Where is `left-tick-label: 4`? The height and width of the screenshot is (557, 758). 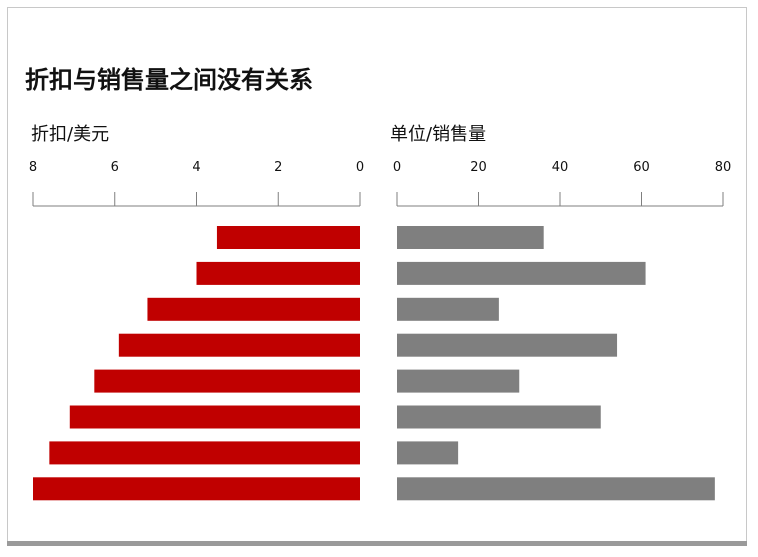 left-tick-label: 4 is located at coordinates (196, 167).